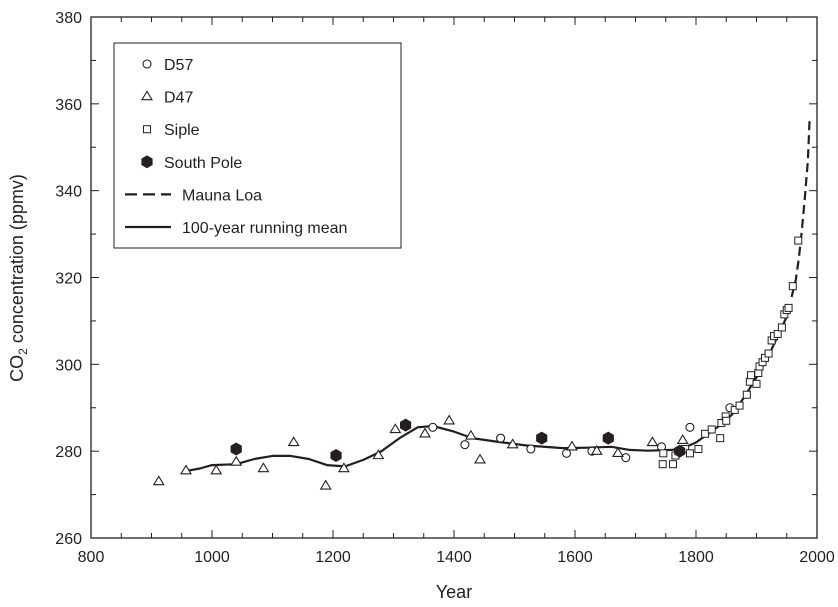  I want to click on legend-label: D47, so click(178, 98).